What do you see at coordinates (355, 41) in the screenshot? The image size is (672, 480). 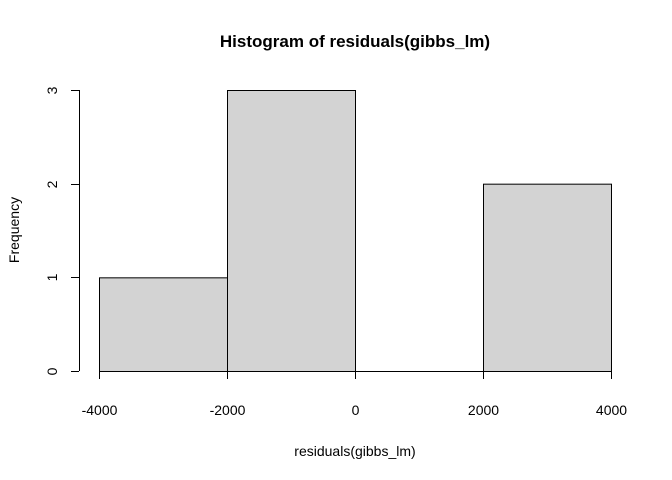 I see `chart-title: Histogram of residuals(gibbs_lm)` at bounding box center [355, 41].